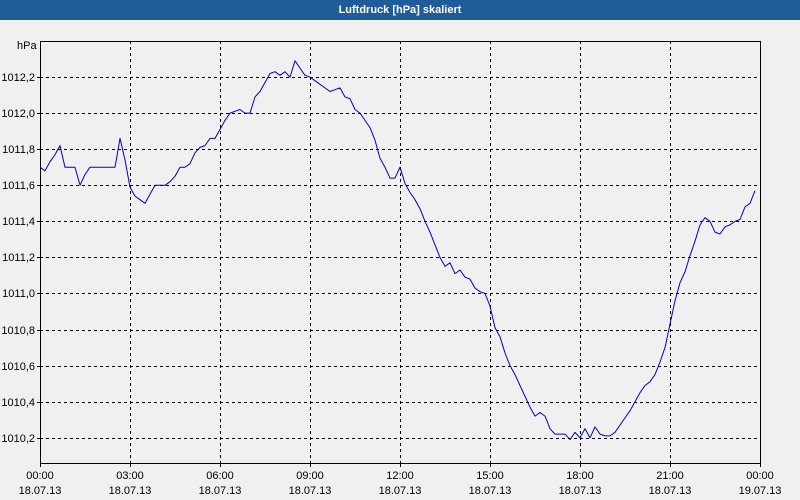 Image resolution: width=800 pixels, height=500 pixels. Describe the element at coordinates (18, 331) in the screenshot. I see `y-tick-label: 1010,8` at that location.